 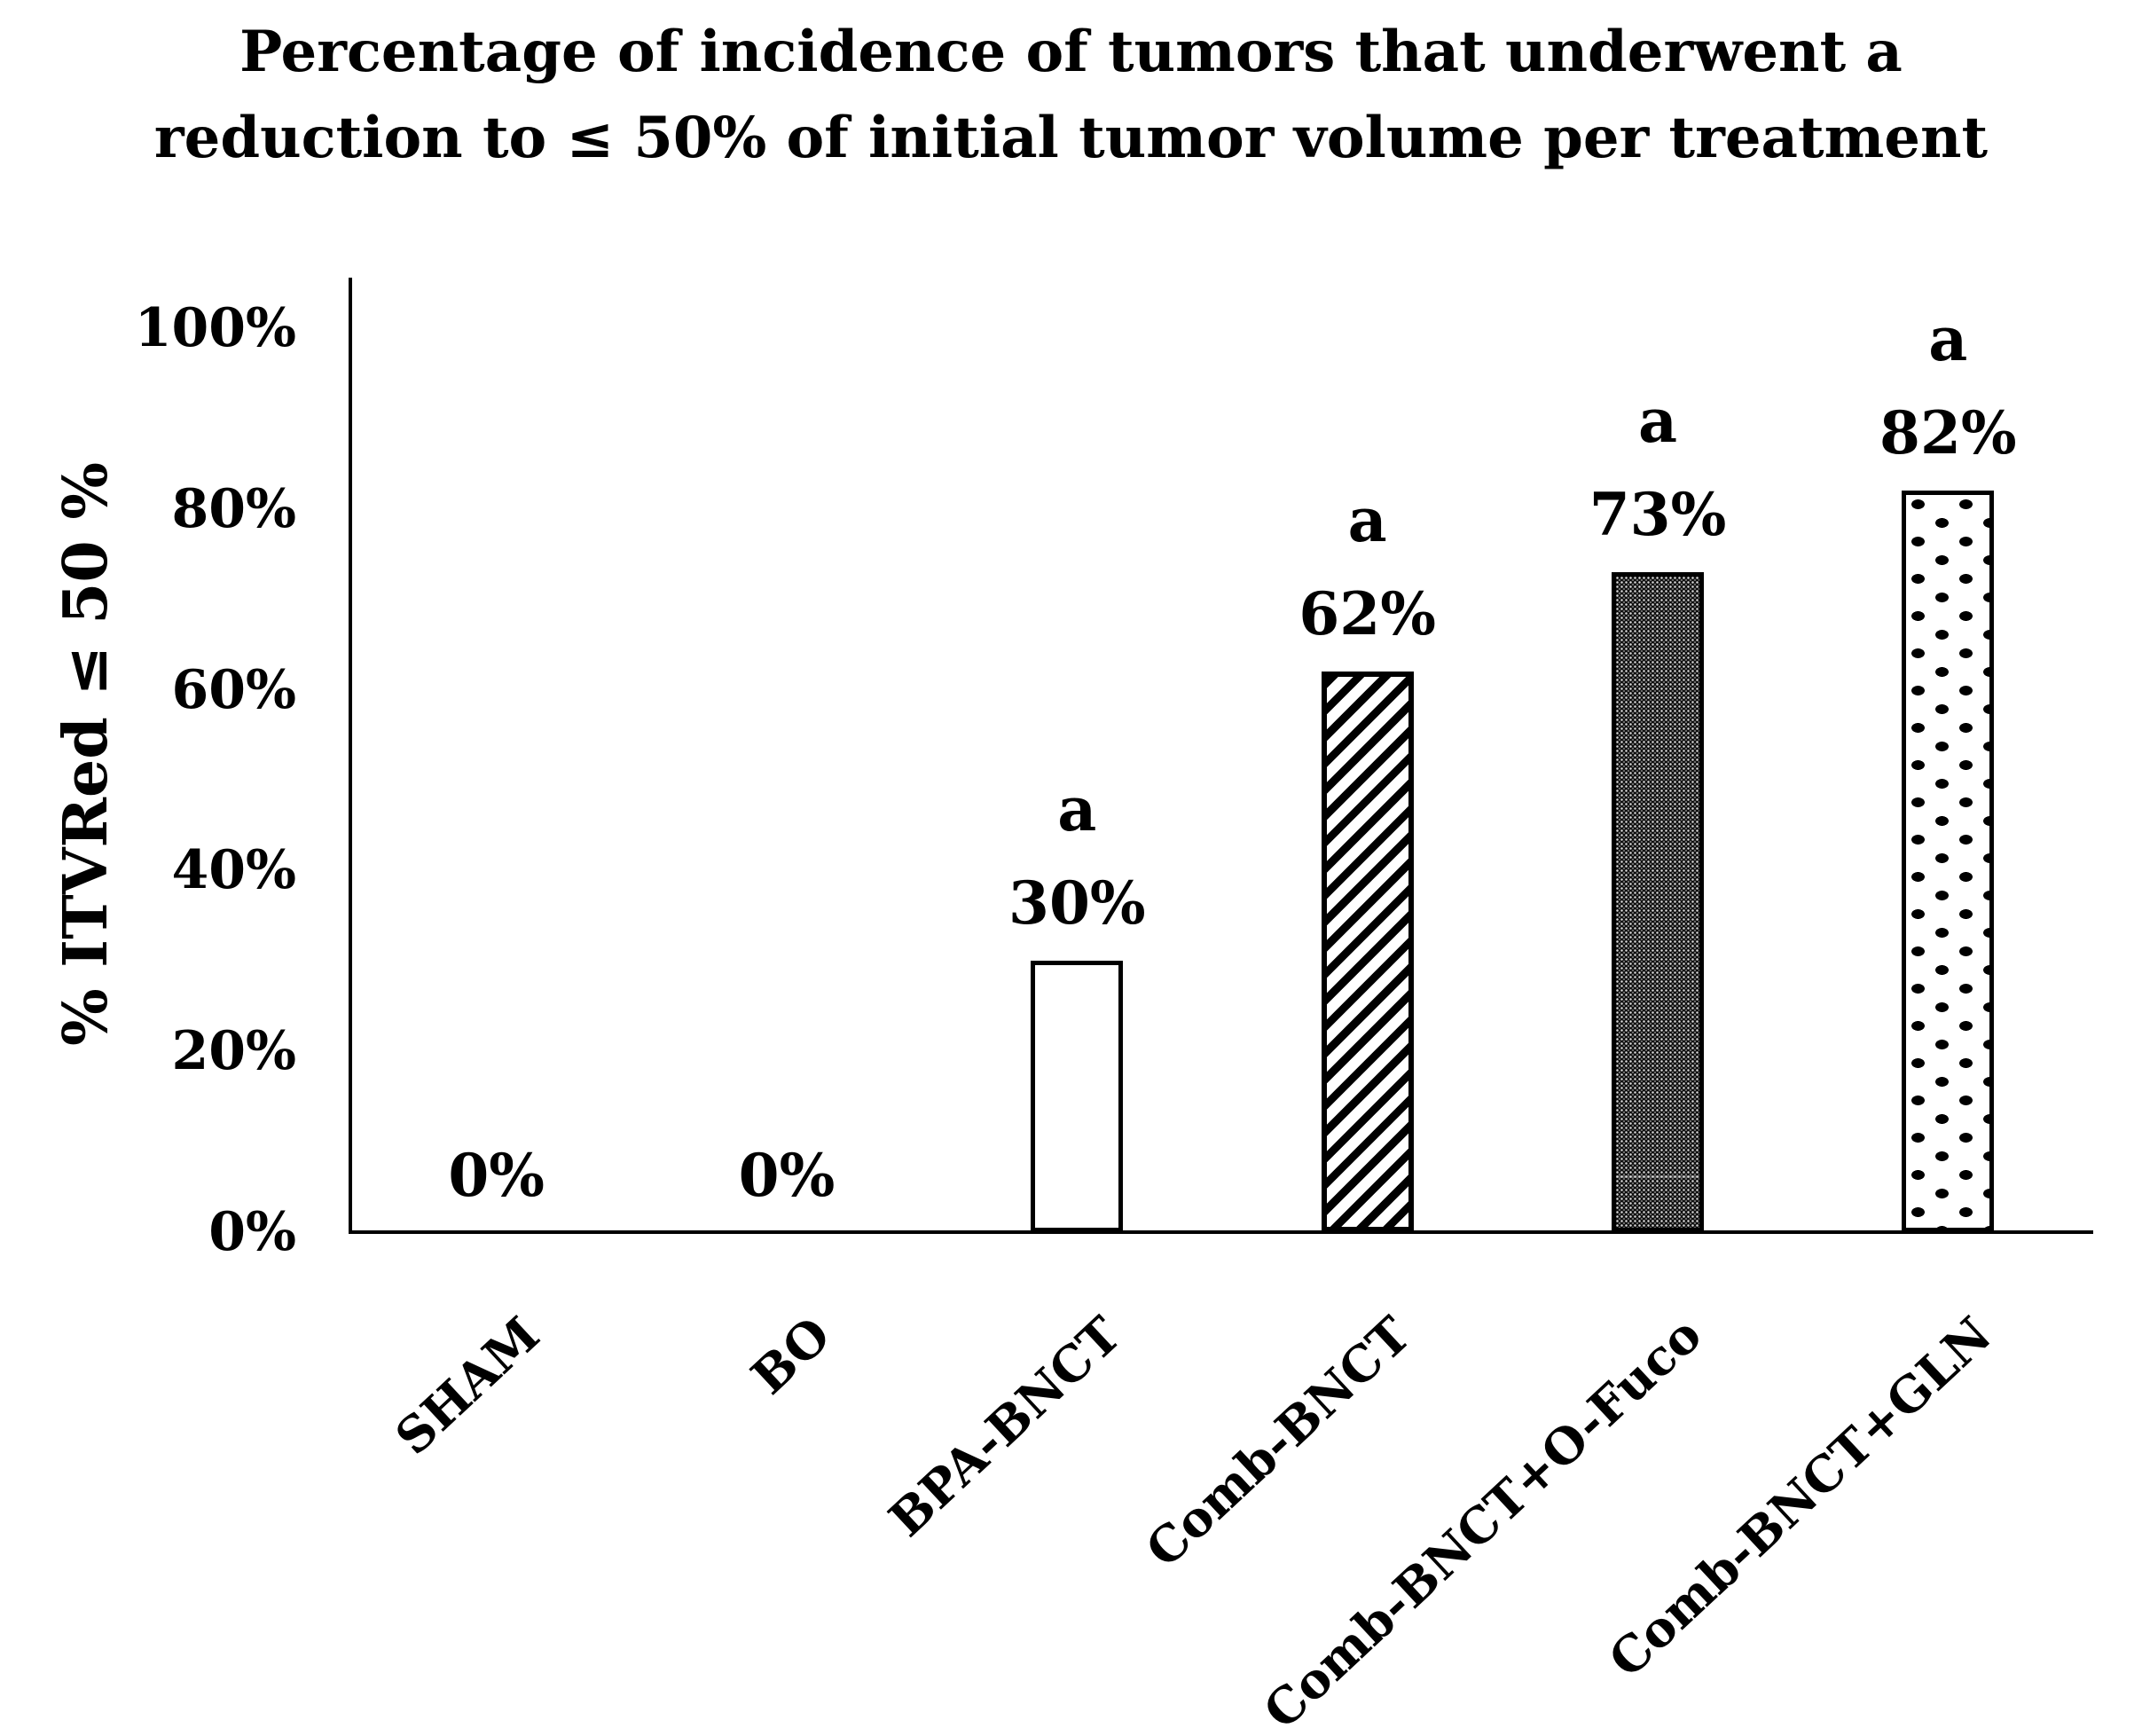 I want to click on y-axis-tick-label-100: 100%, so click(x=215, y=328).